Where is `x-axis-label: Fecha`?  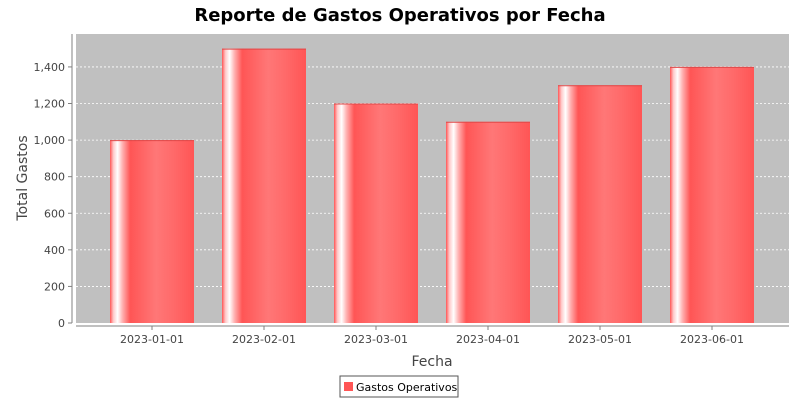 x-axis-label: Fecha is located at coordinates (431, 362).